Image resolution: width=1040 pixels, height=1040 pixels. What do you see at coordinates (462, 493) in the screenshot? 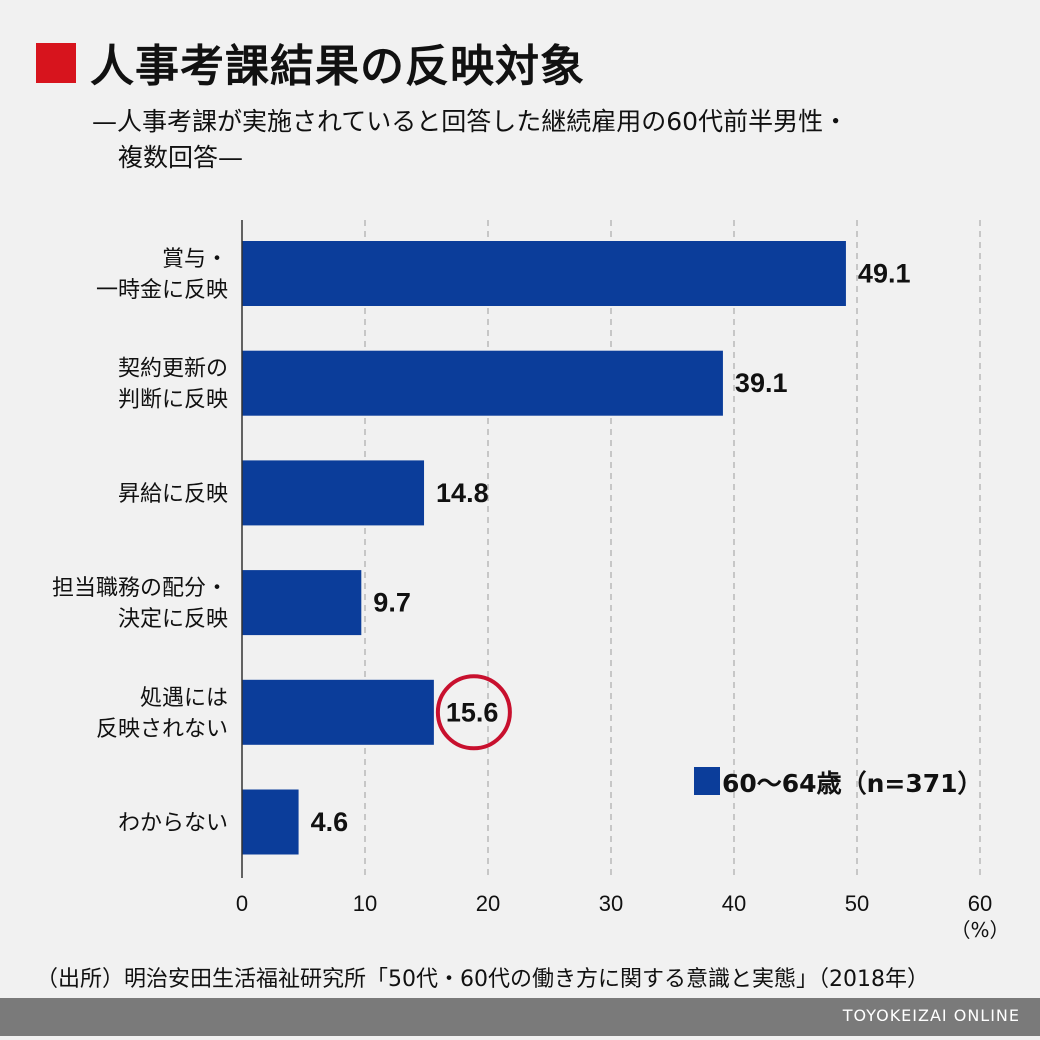
I see `value-label: 14.8` at bounding box center [462, 493].